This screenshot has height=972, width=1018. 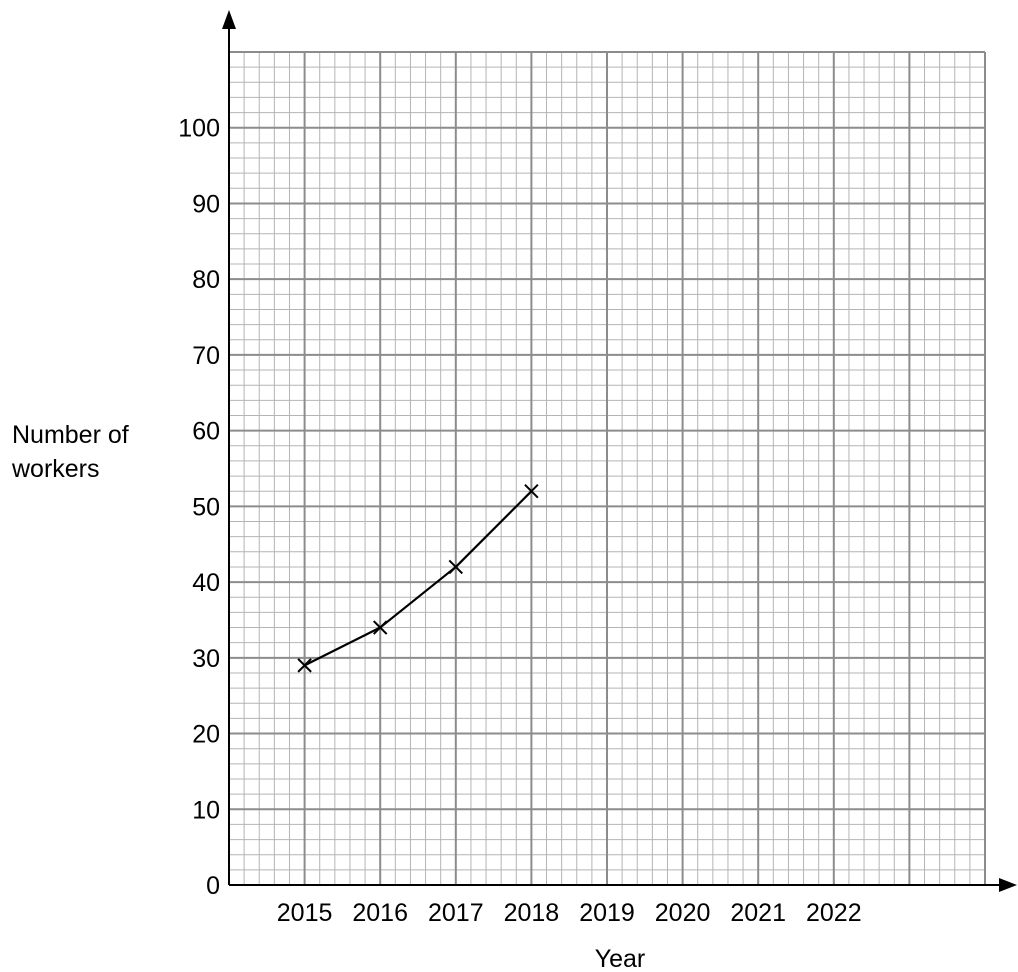 What do you see at coordinates (834, 913) in the screenshot?
I see `x-tick-label: 2022` at bounding box center [834, 913].